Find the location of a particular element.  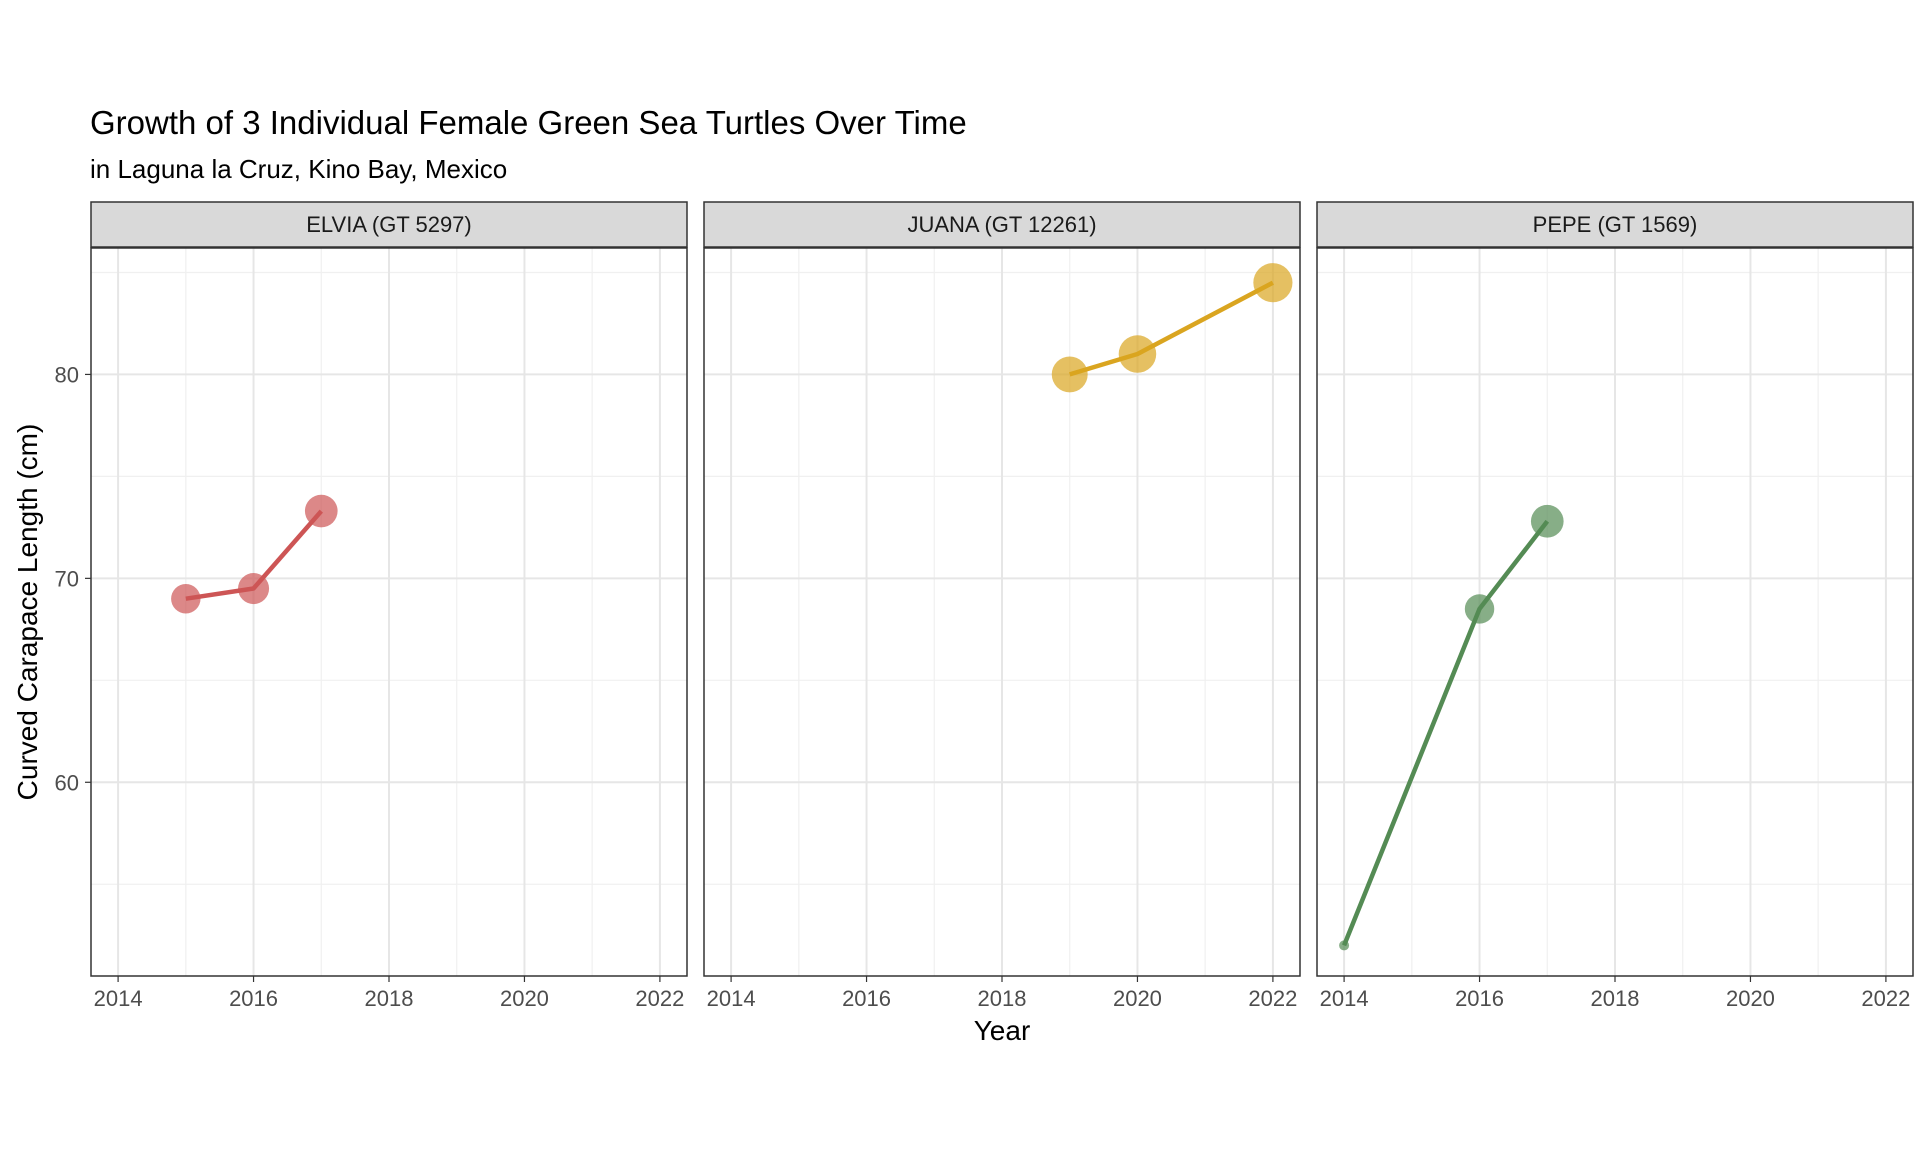

facet-strip-label: ELVIA (GT 5297) is located at coordinates (389, 224).